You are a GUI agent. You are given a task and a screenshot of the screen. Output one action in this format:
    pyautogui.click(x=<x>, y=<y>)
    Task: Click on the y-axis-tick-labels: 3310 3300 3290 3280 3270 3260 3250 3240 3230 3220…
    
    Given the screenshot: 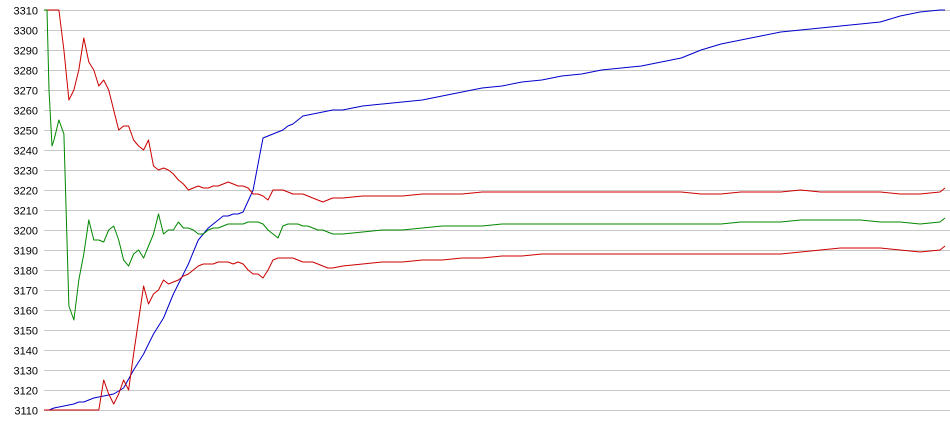 What is the action you would take?
    pyautogui.click(x=26, y=212)
    